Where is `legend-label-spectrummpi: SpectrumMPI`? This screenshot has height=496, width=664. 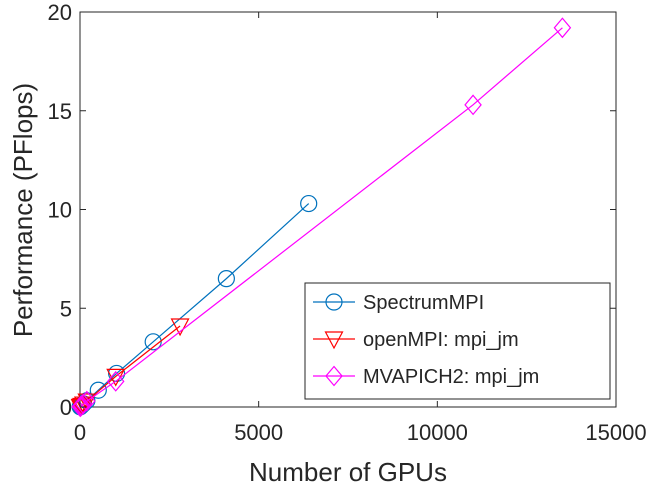 legend-label-spectrummpi: SpectrumMPI is located at coordinates (423, 303).